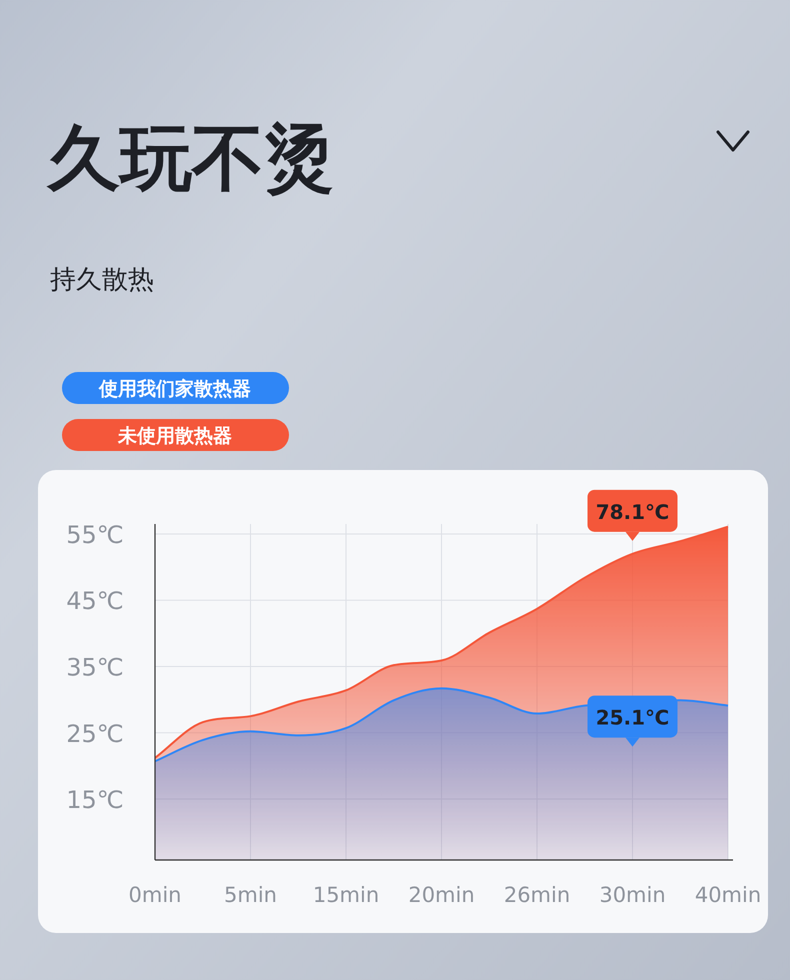  Describe the element at coordinates (155, 895) in the screenshot. I see `x-tick-label: 0min` at that location.